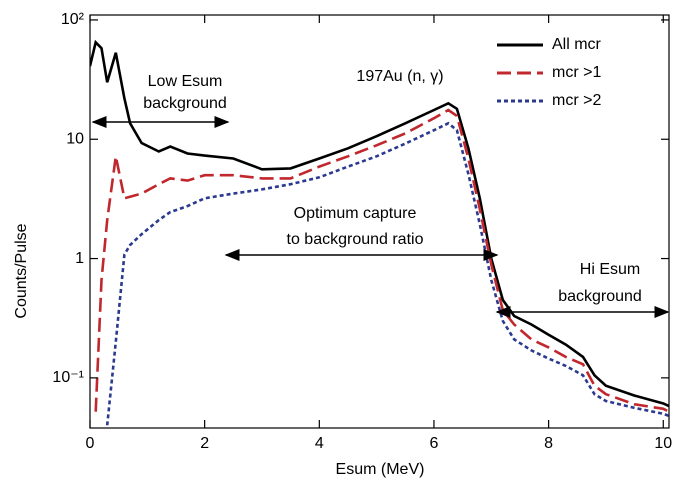 The image size is (689, 489). What do you see at coordinates (355, 213) in the screenshot?
I see `annotation: Optimum capture` at bounding box center [355, 213].